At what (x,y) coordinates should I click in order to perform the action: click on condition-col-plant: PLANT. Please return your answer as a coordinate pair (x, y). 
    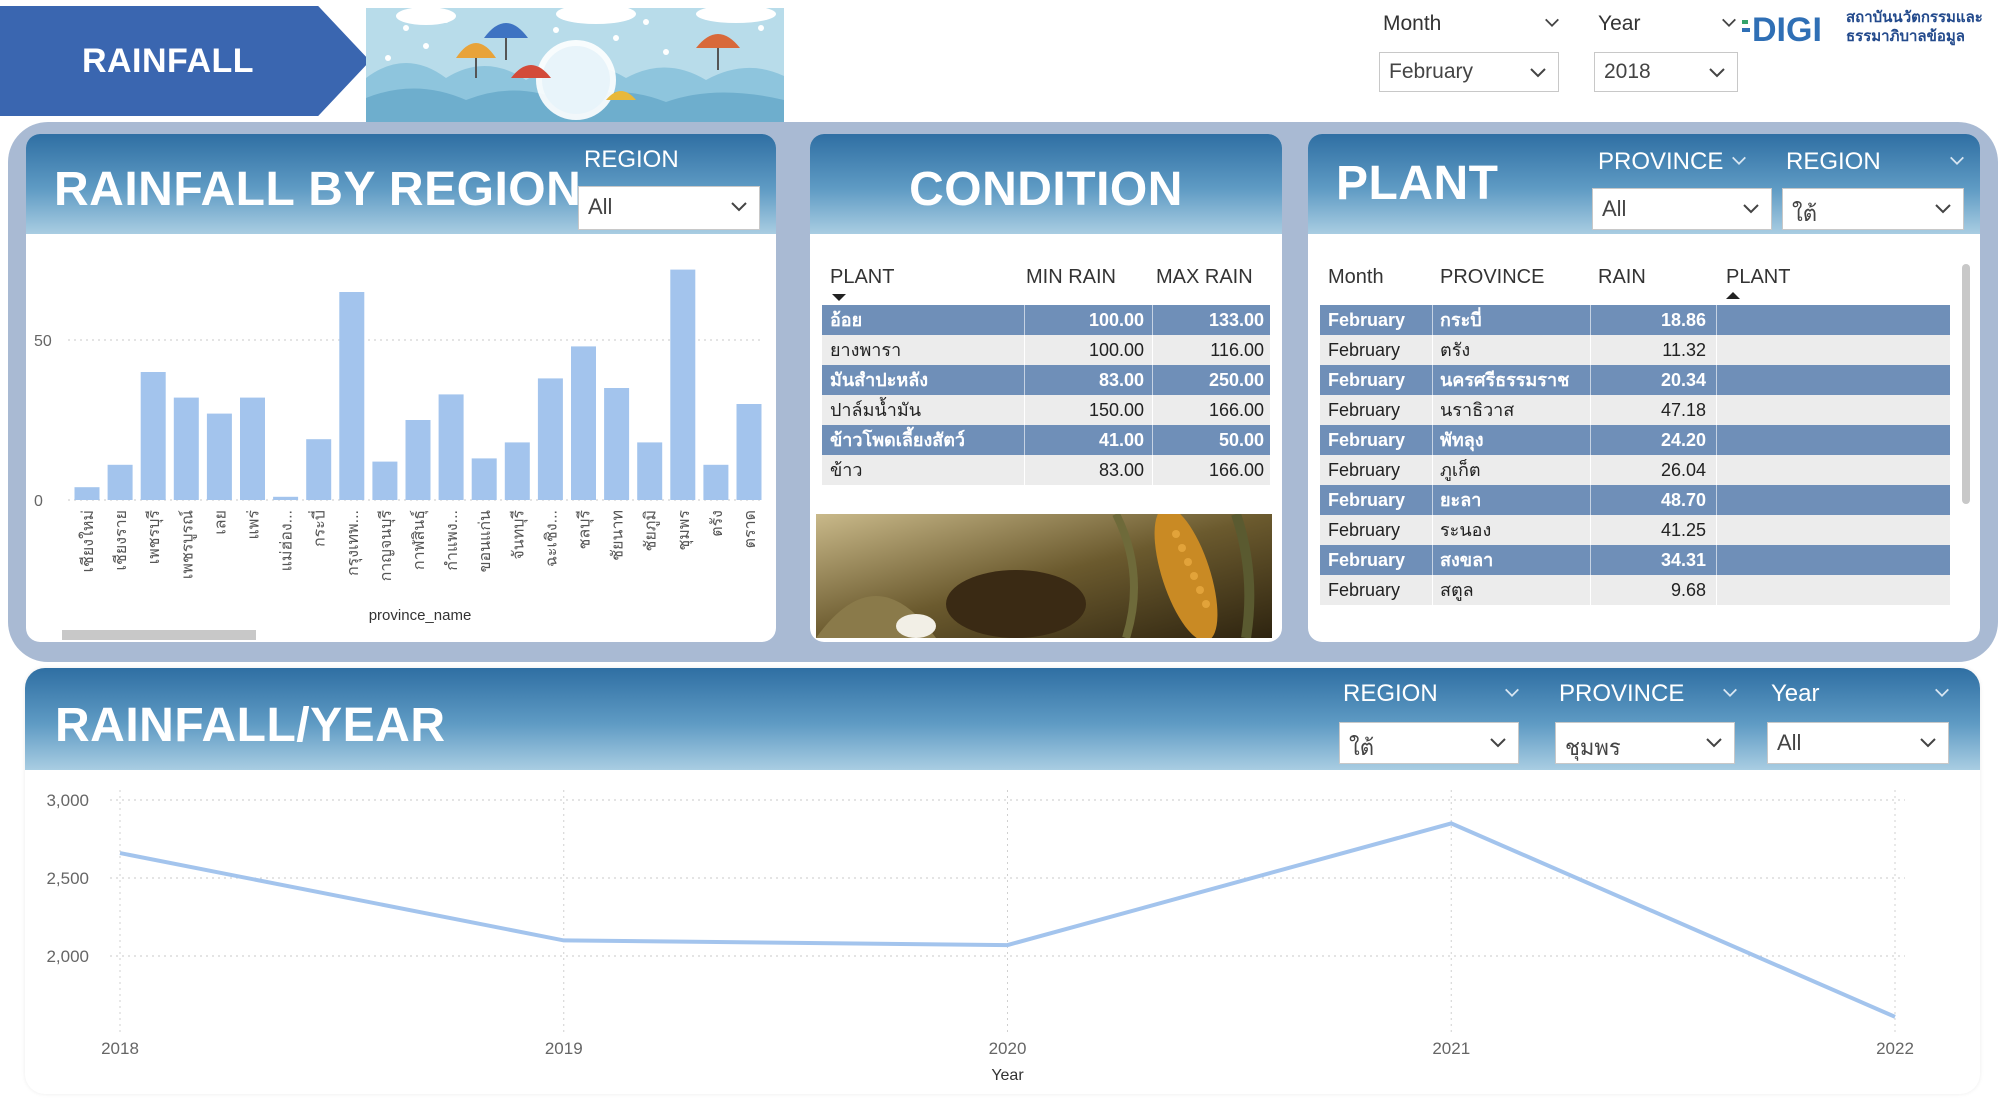
    Looking at the image, I should click on (862, 277).